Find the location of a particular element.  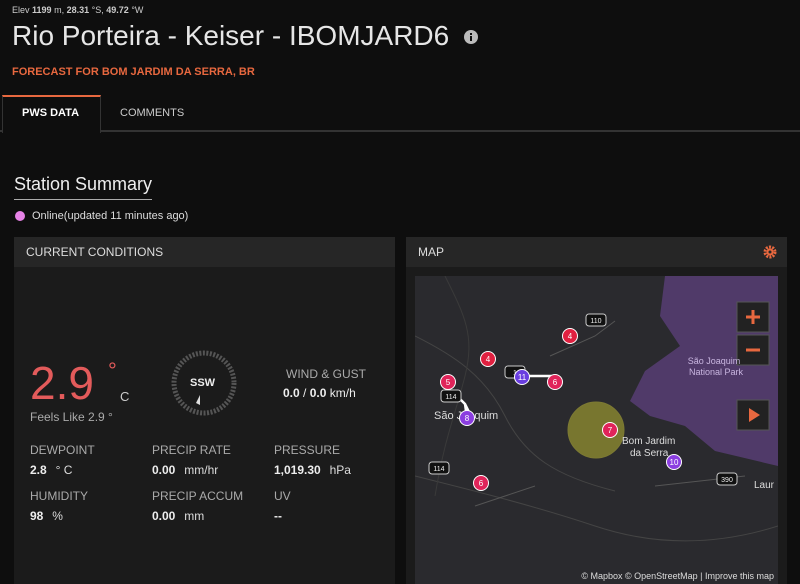

wind-values: 0.0 / 0.0 km/h is located at coordinates (319, 393).